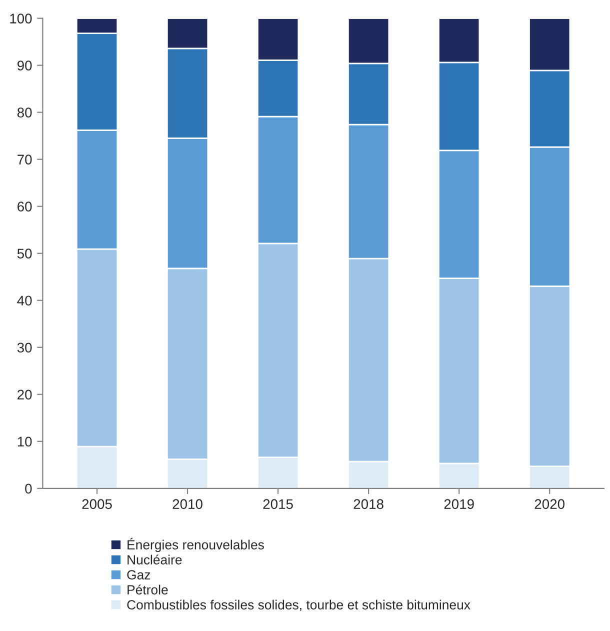 The image size is (610, 631). Describe the element at coordinates (138, 575) in the screenshot. I see `legend-label: Gaz` at that location.